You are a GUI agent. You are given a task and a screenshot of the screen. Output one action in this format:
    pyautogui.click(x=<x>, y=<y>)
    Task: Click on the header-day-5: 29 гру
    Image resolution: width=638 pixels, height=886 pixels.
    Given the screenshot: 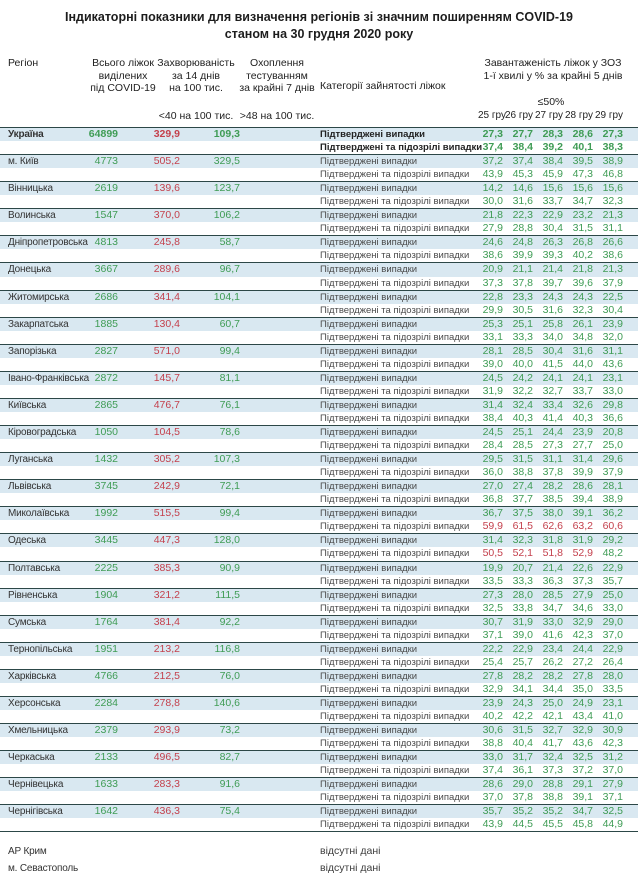 What is the action you would take?
    pyautogui.click(x=609, y=115)
    